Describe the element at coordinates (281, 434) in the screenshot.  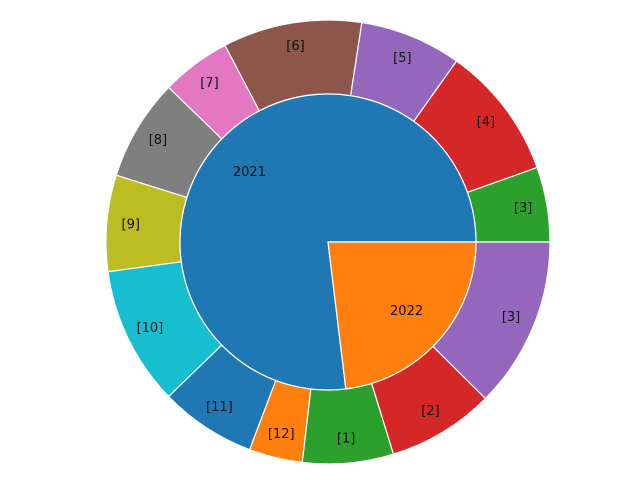
I see `outer-label-9: [12]` at that location.